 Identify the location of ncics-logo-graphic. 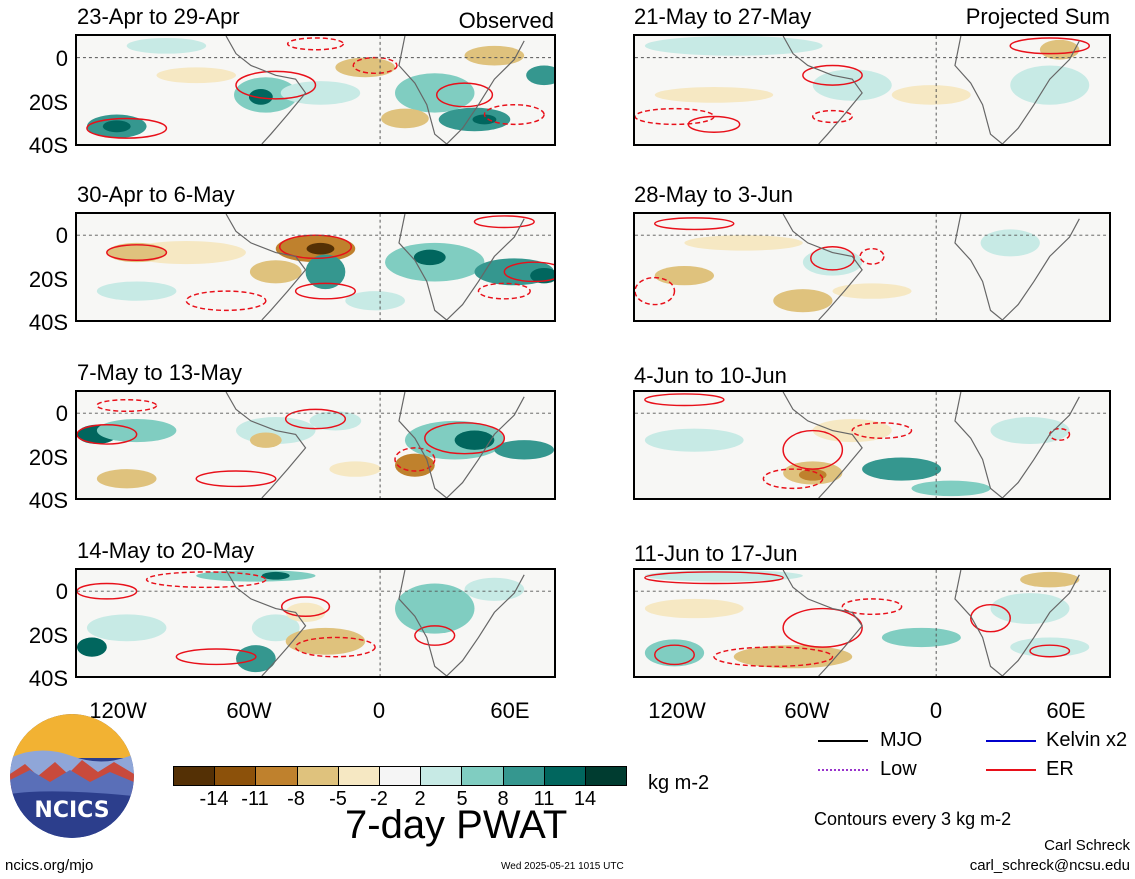
(72, 776).